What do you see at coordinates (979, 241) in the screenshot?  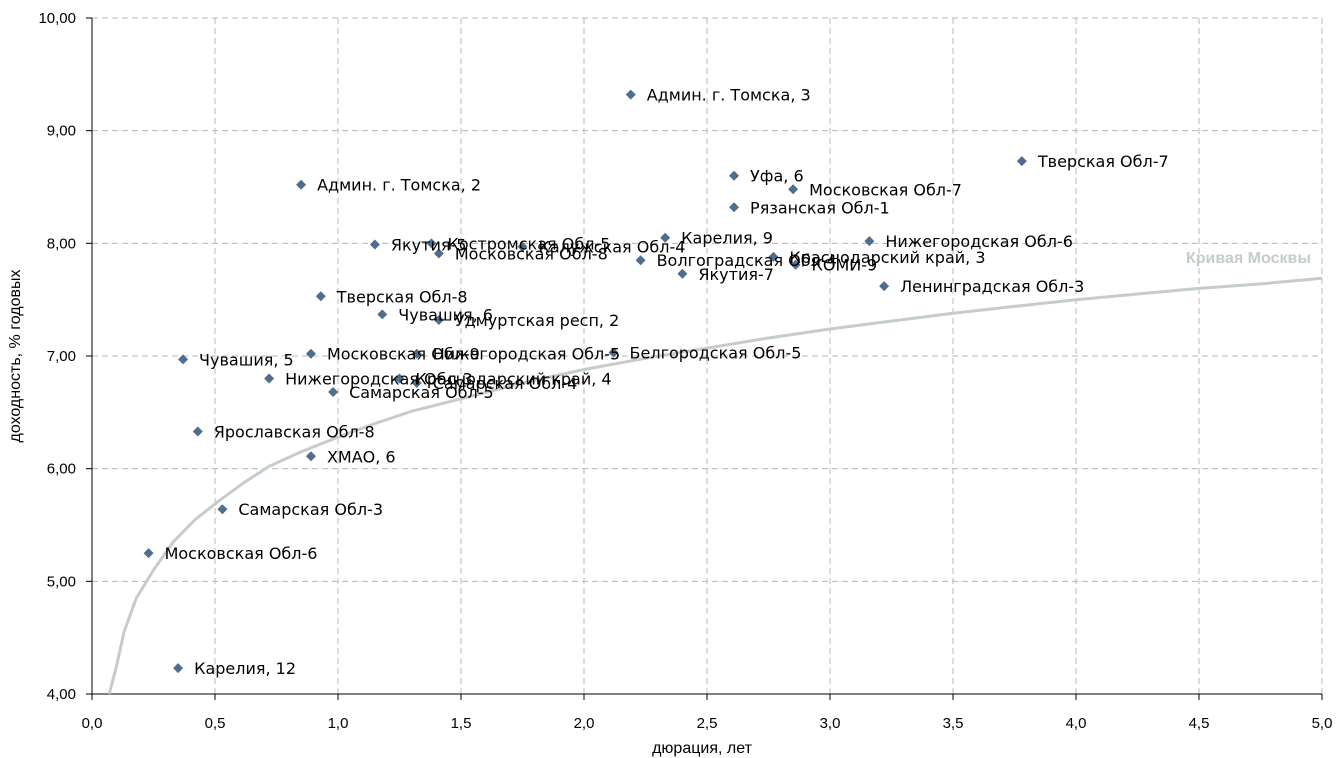 I see `data-point-label: Нижегородская Обл-6` at bounding box center [979, 241].